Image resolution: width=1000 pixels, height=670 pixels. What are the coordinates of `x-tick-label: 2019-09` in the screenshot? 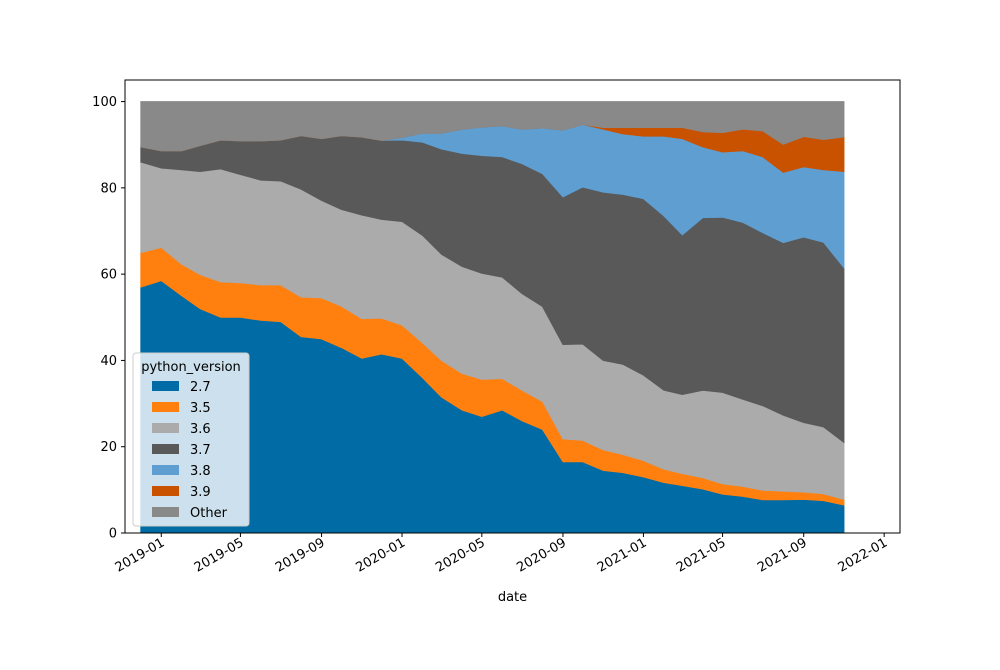 It's located at (300, 555).